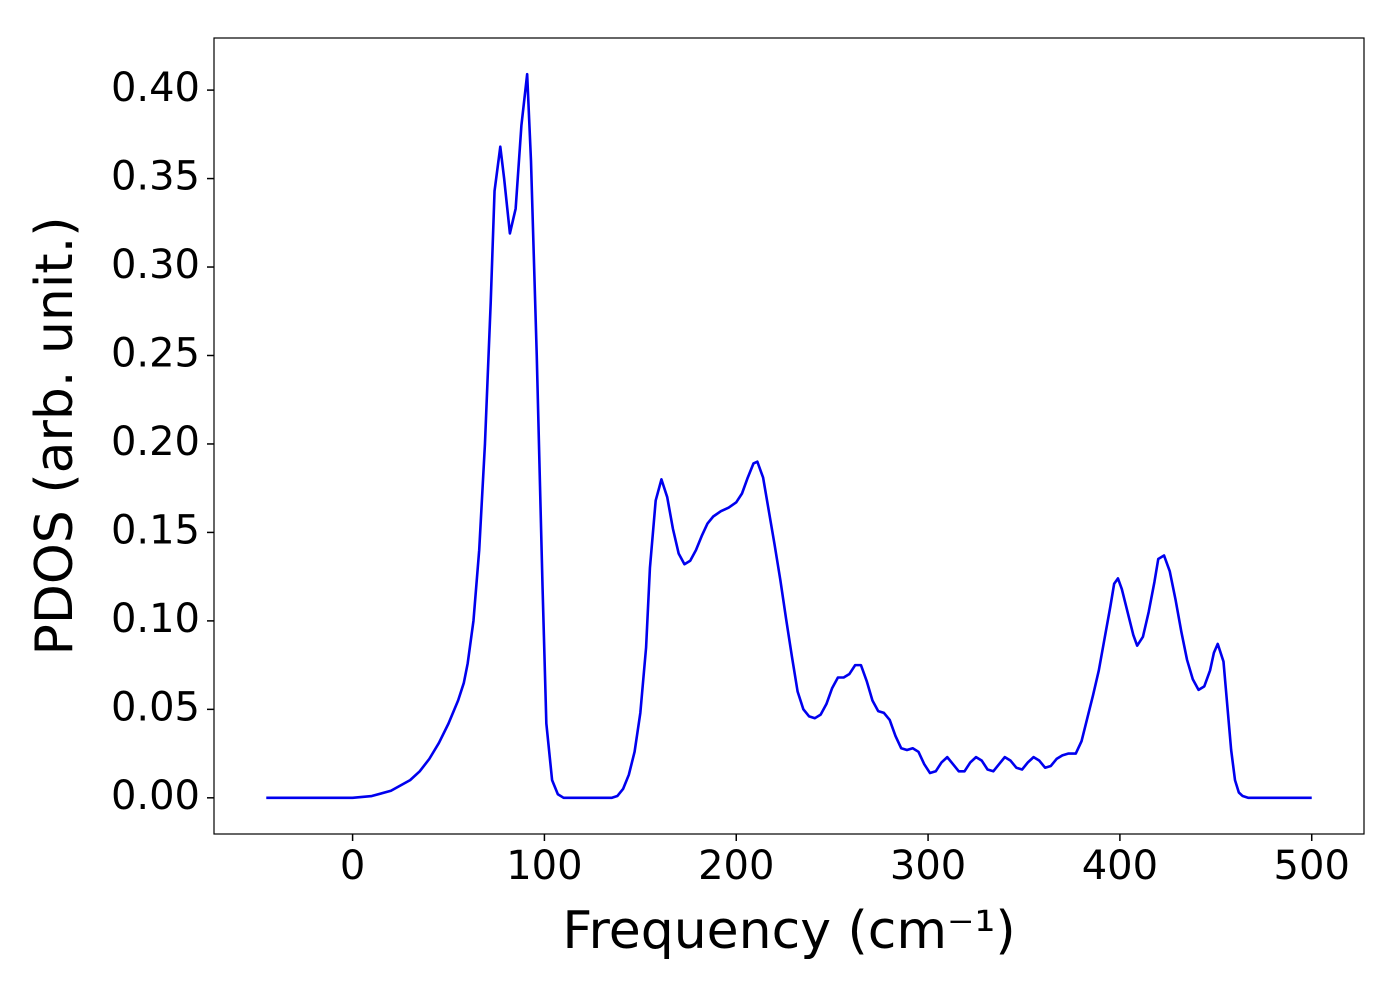  What do you see at coordinates (155, 619) in the screenshot?
I see `y-tick-label: 0.10` at bounding box center [155, 619].